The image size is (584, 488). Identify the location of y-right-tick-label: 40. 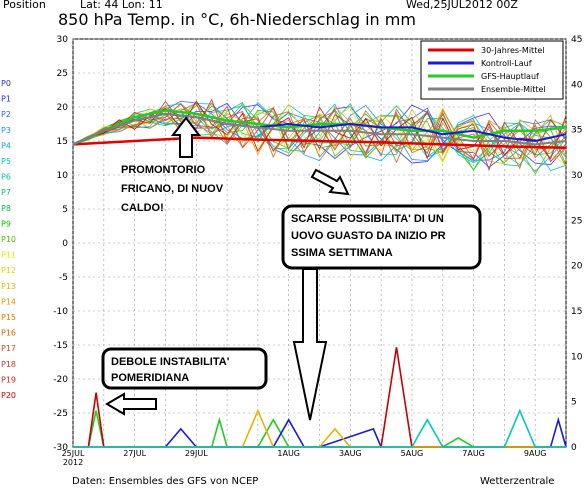
(577, 85).